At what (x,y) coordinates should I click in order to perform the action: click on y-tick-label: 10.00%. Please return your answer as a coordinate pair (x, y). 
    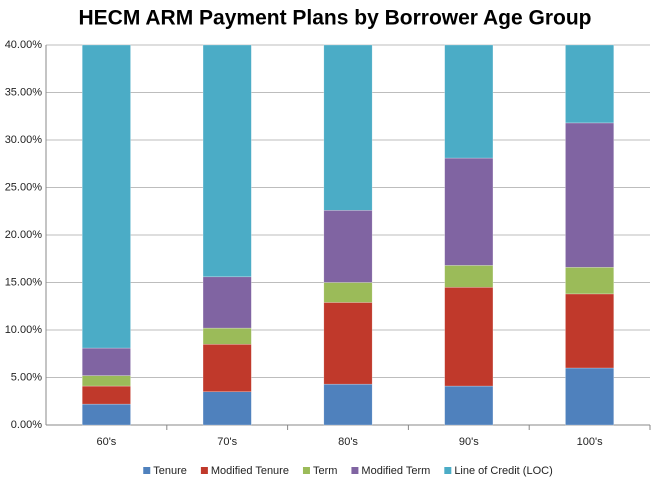
    Looking at the image, I should click on (24, 330).